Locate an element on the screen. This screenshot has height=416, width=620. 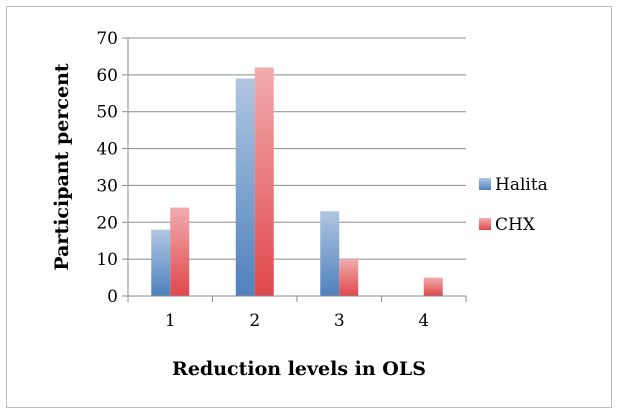
y-tick-label: 40 is located at coordinates (107, 150).